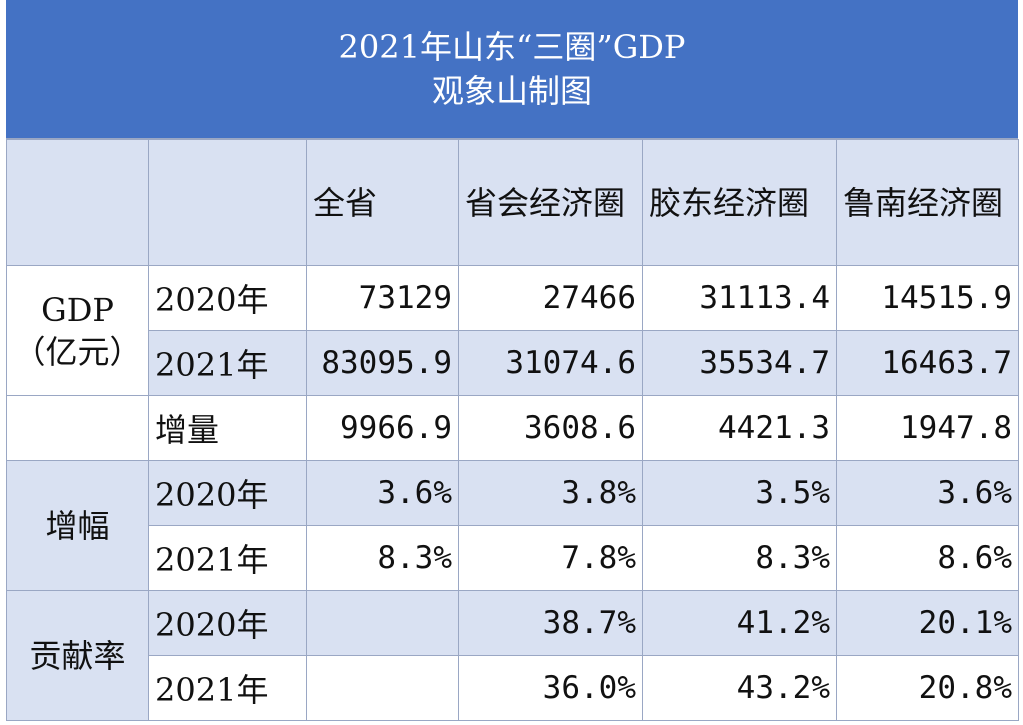 The image size is (1023, 725). What do you see at coordinates (739, 688) in the screenshot?
I see `cell: 43.2%` at bounding box center [739, 688].